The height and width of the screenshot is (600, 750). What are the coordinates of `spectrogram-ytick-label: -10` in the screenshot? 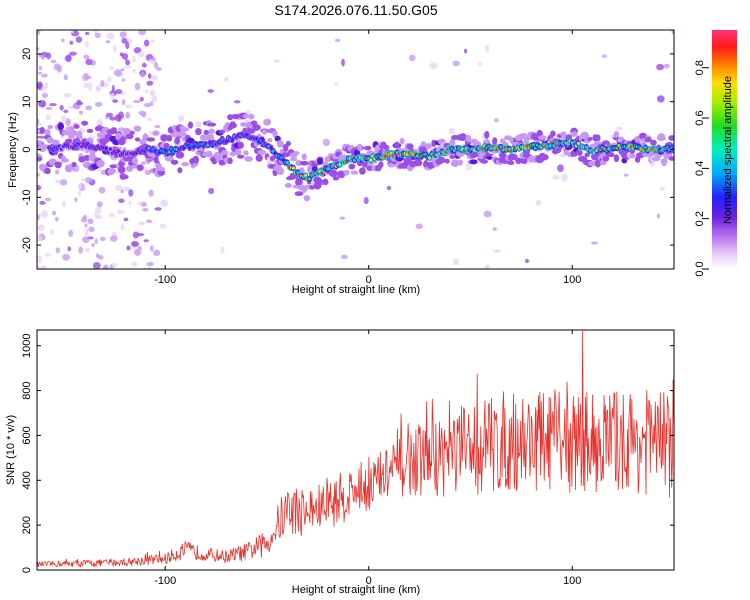 It's located at (27, 197).